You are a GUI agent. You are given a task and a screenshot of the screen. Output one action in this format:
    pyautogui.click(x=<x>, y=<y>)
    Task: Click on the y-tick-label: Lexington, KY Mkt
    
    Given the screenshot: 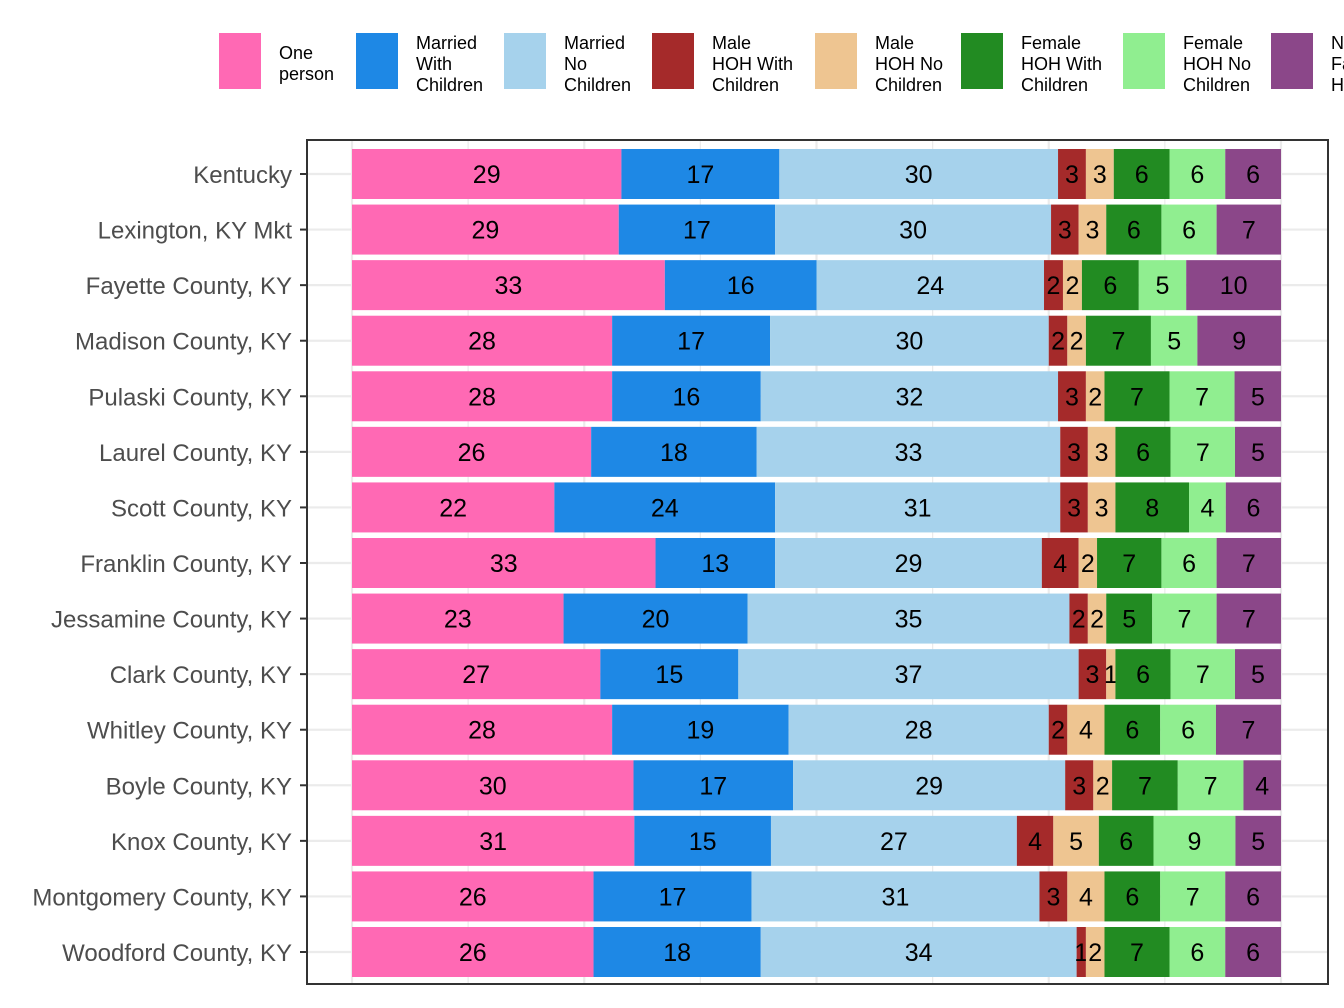 What is the action you would take?
    pyautogui.click(x=195, y=231)
    